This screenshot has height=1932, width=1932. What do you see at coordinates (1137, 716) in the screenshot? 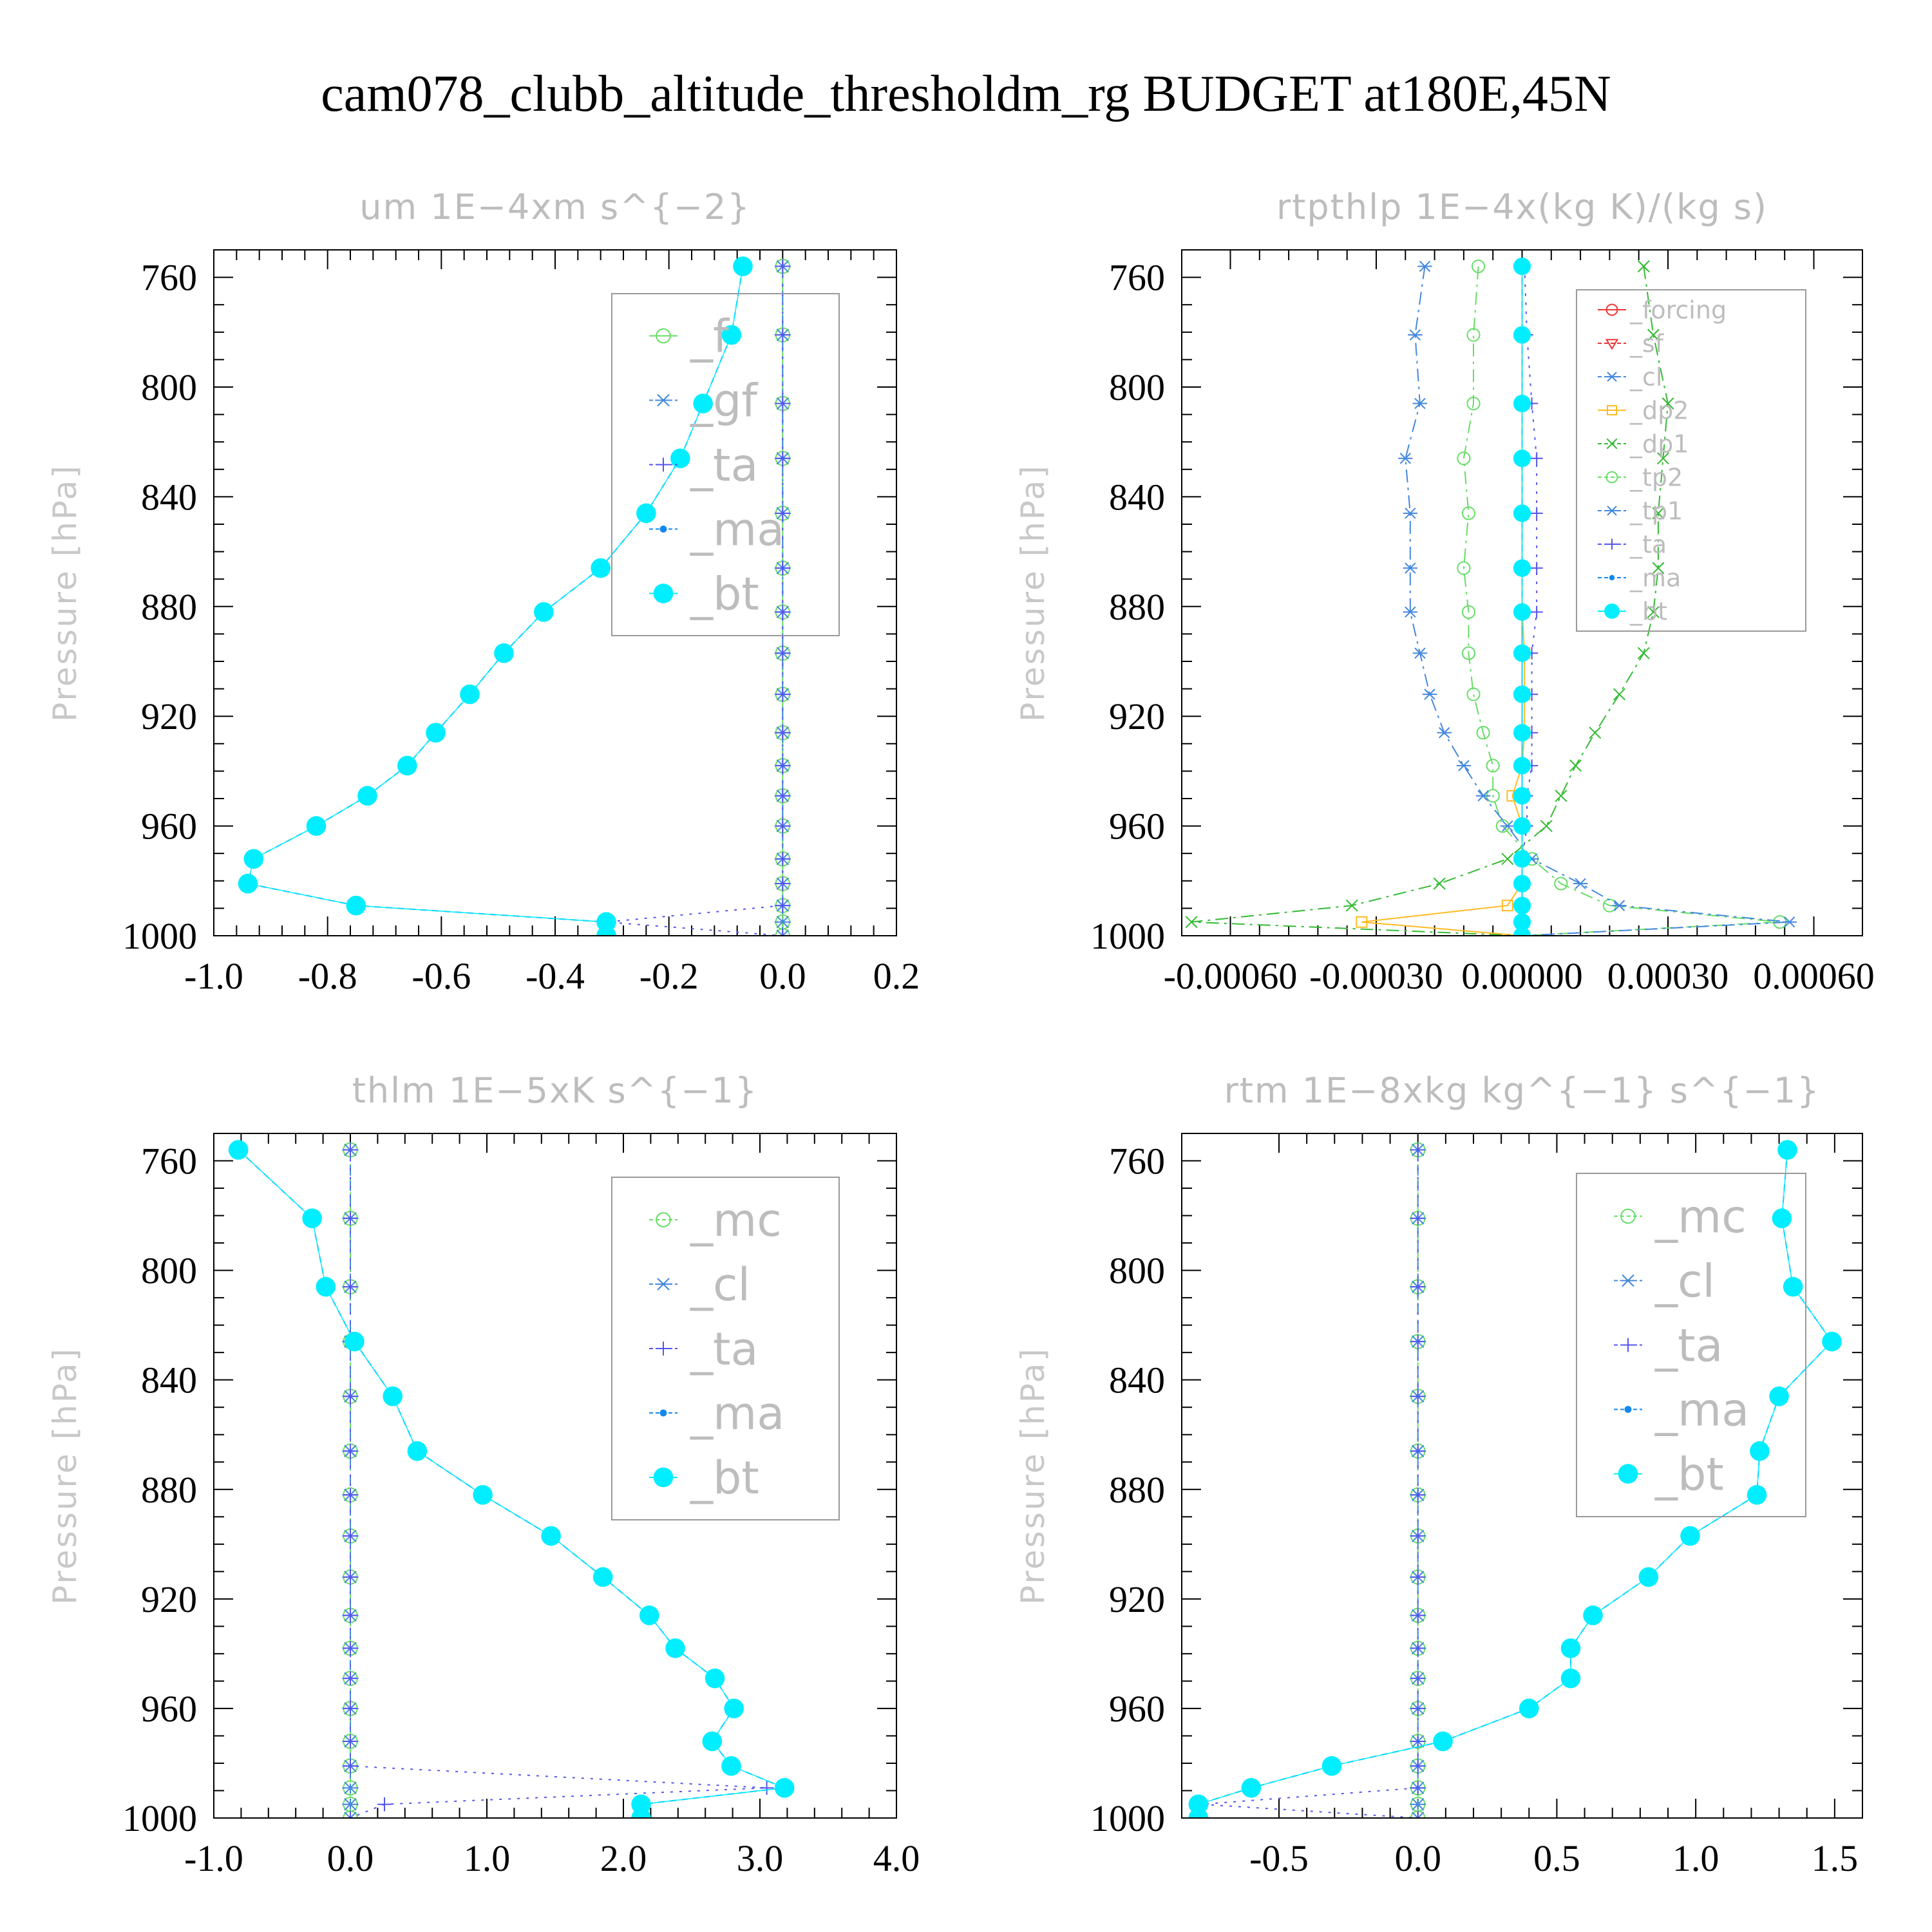
I see `y-tick-label: 920` at bounding box center [1137, 716].